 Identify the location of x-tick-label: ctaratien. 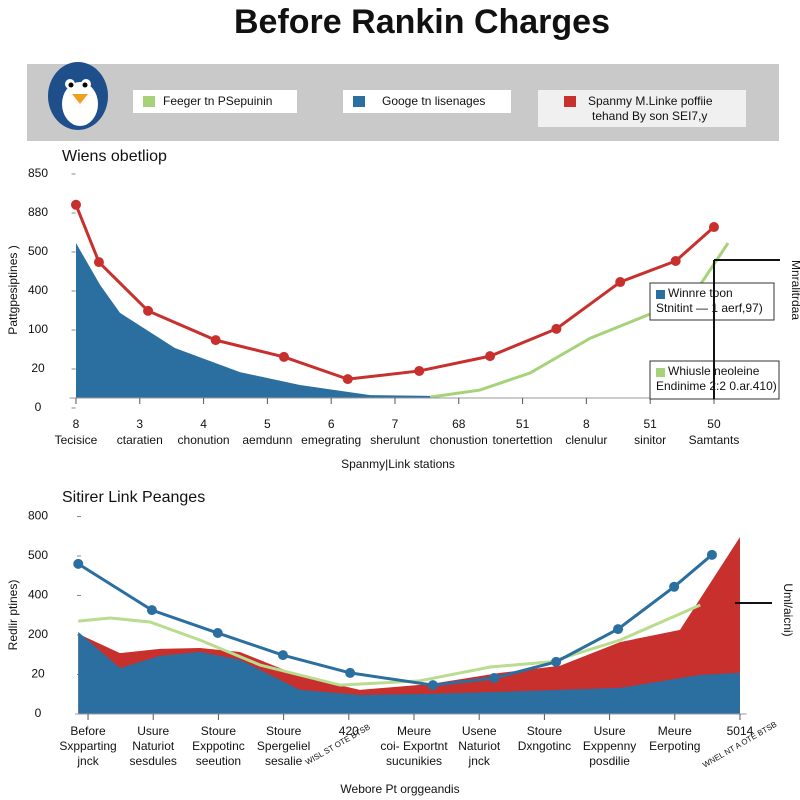
(140, 440).